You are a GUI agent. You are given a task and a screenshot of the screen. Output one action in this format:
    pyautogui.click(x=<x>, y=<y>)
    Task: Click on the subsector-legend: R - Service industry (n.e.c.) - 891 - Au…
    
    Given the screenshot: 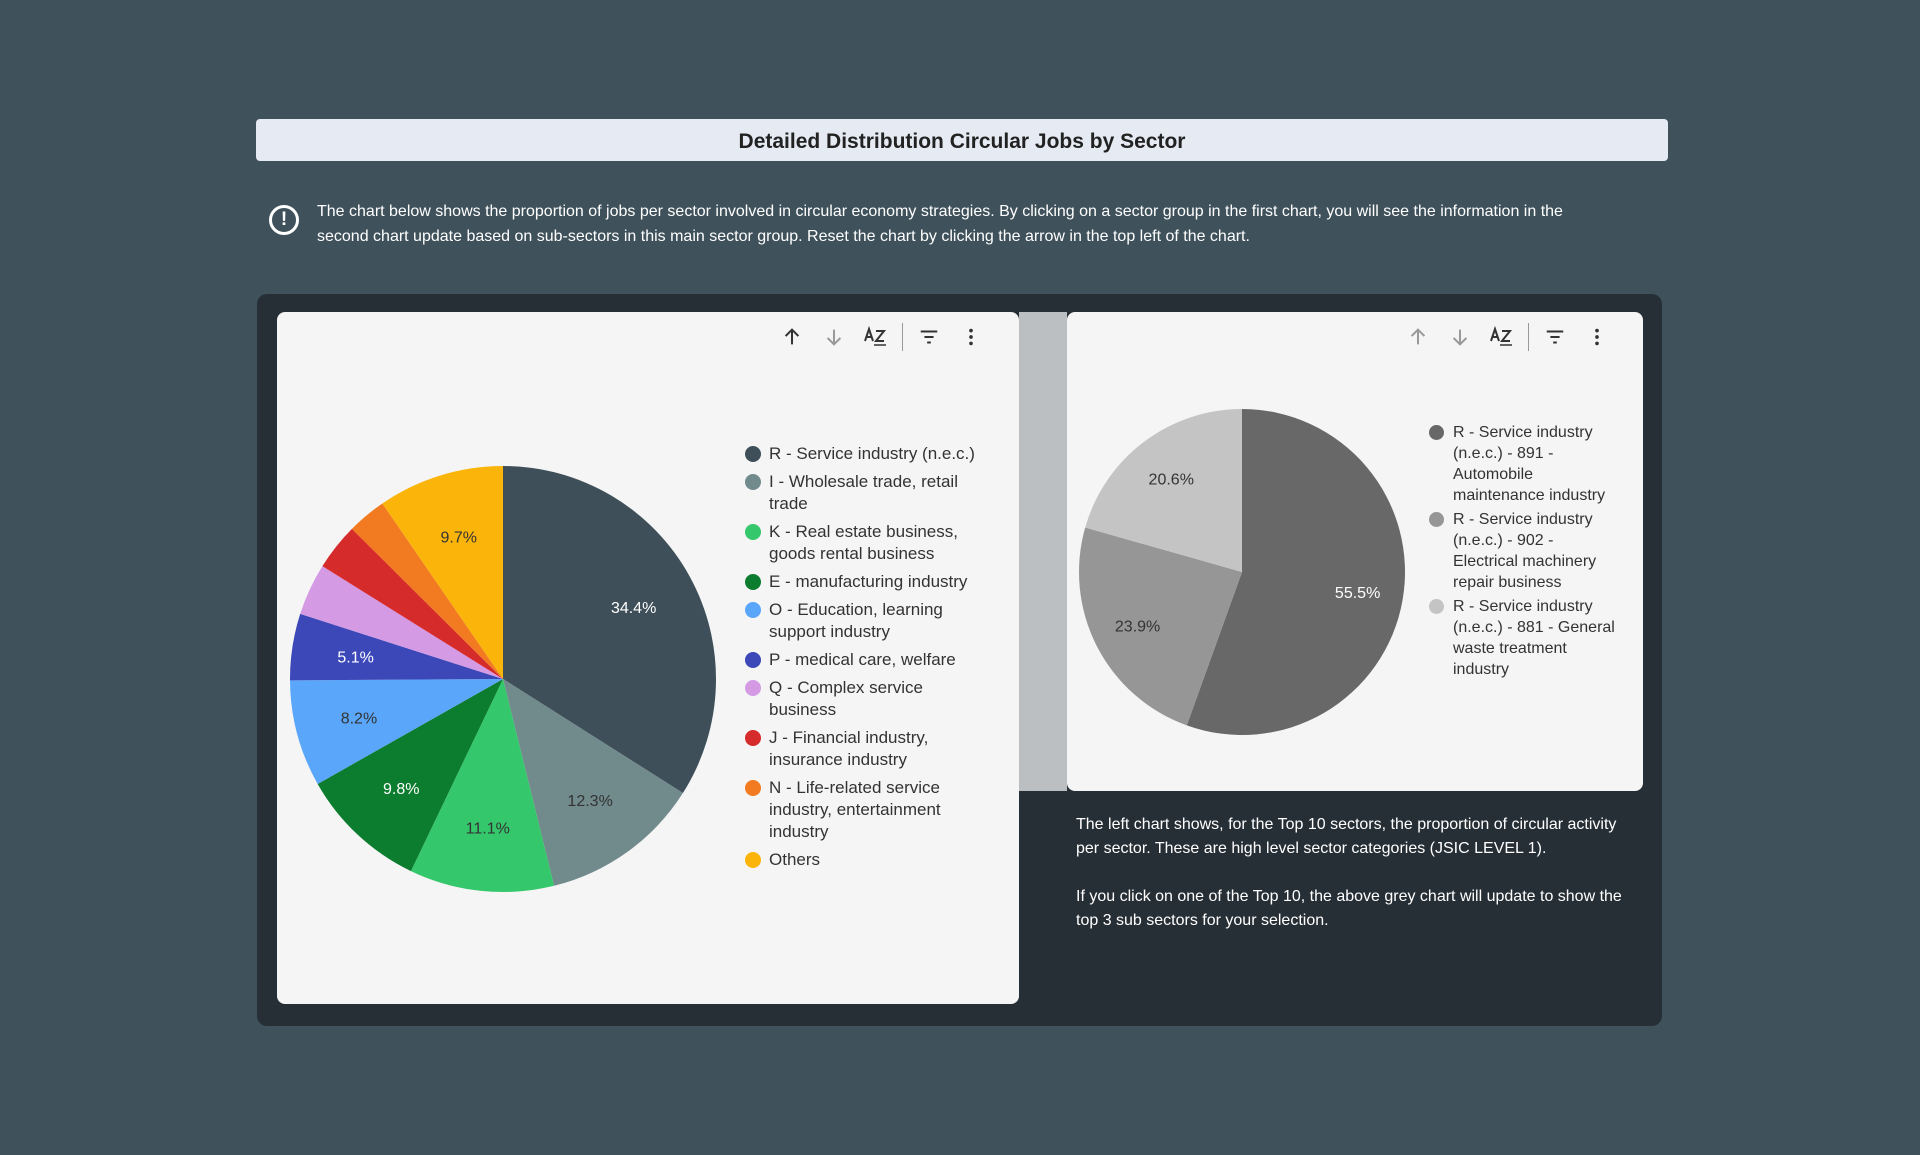 What is the action you would take?
    pyautogui.click(x=1524, y=552)
    